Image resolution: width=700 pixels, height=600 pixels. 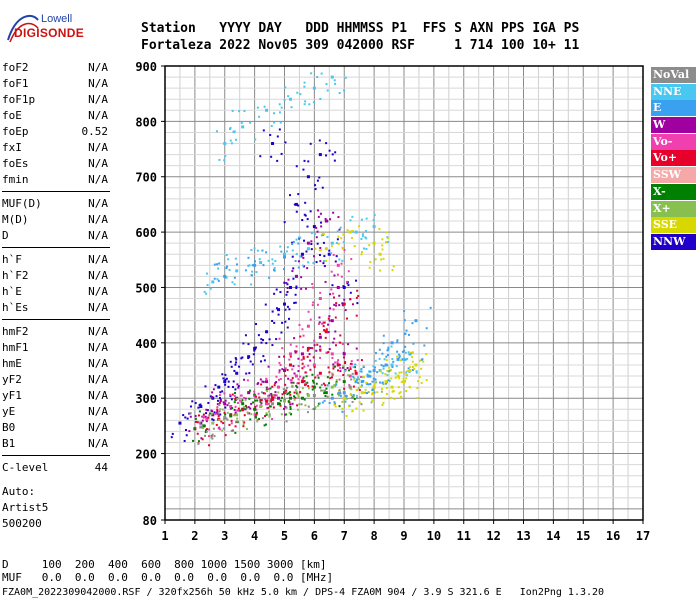 What do you see at coordinates (146, 288) in the screenshot?
I see `y-tick-label: 500` at bounding box center [146, 288].